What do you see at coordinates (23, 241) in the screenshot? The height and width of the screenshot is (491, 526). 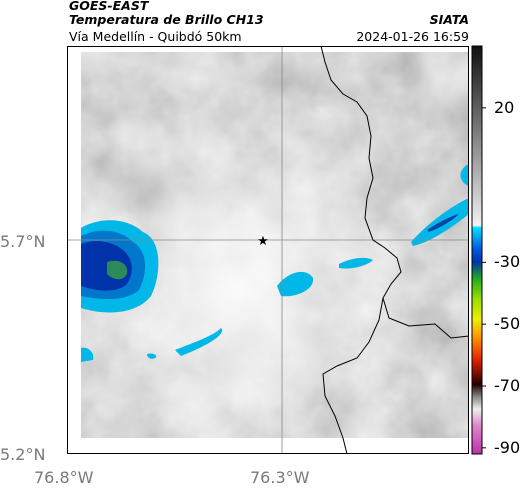 I see `y-tick-5-7: 5.7°N` at bounding box center [23, 241].